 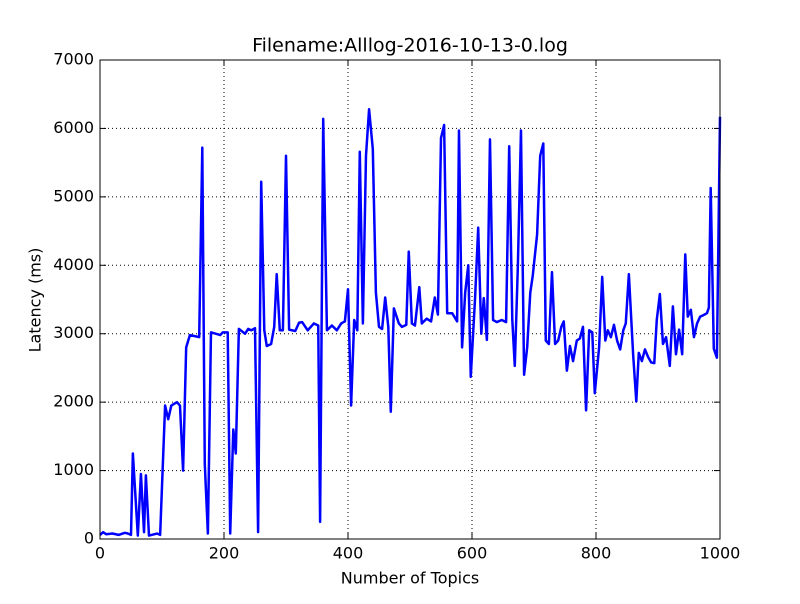 What do you see at coordinates (73, 469) in the screenshot?
I see `y-tick-label: 1000` at bounding box center [73, 469].